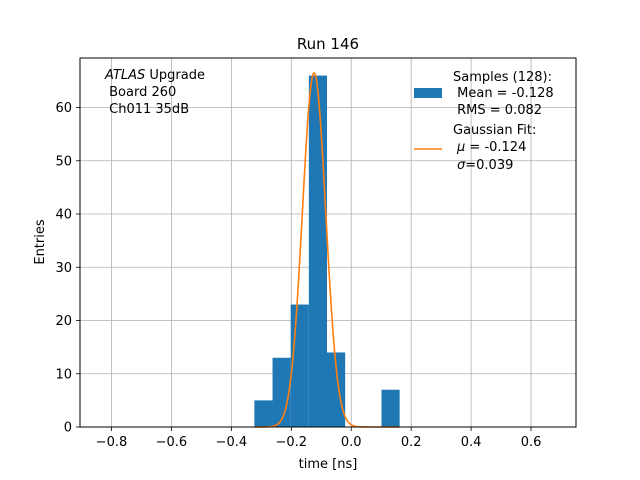 The image size is (640, 480). I want to click on y-tick-label: 60, so click(63, 108).